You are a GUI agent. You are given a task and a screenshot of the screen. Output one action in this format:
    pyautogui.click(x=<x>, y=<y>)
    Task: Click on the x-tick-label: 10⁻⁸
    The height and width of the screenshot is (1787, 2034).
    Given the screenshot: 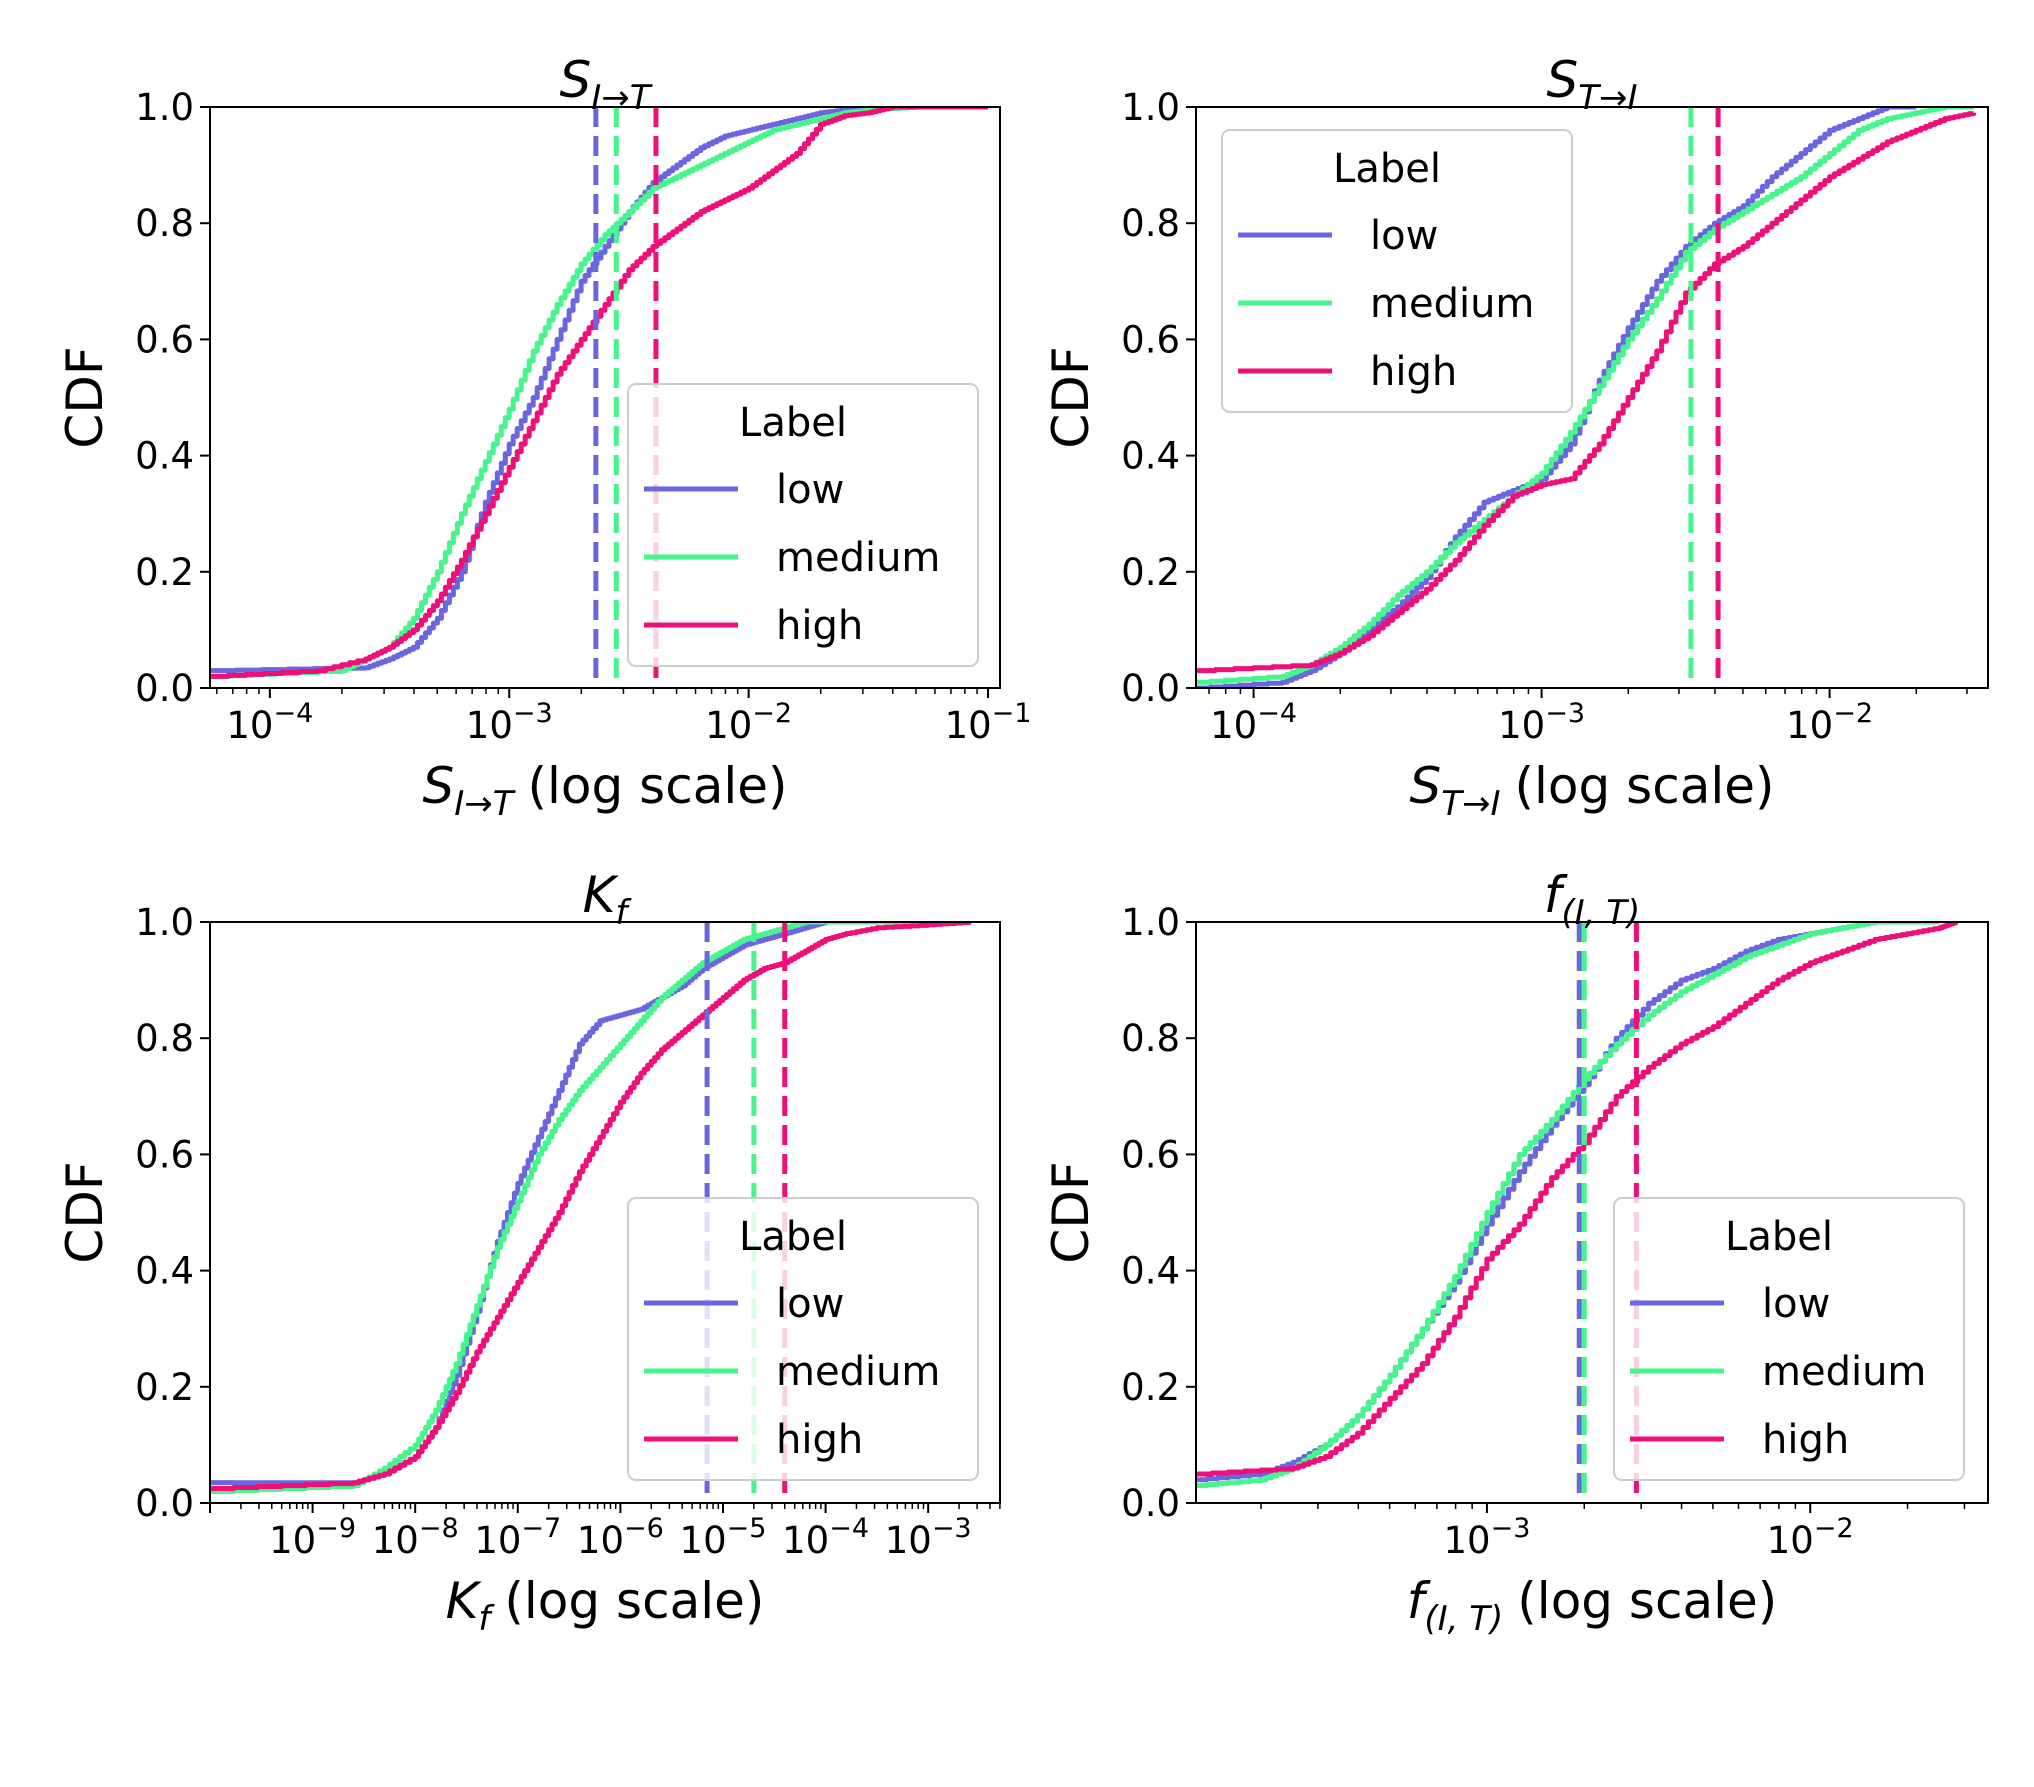 What is the action you would take?
    pyautogui.click(x=415, y=1537)
    